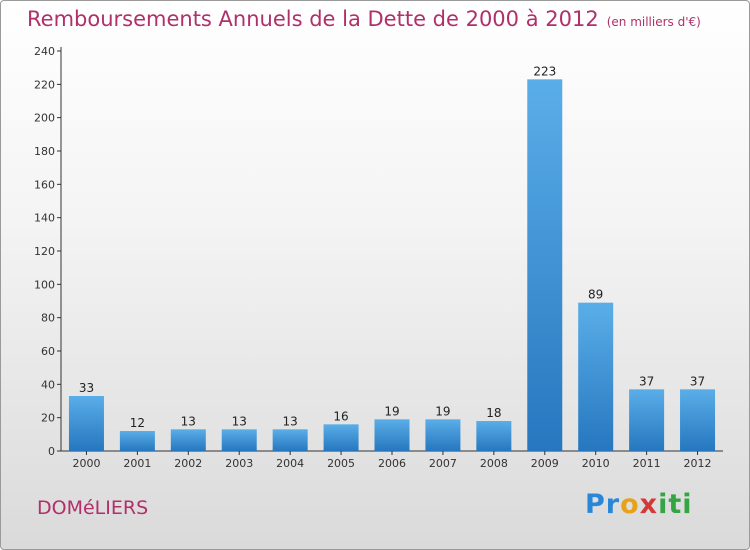 The width and height of the screenshot is (750, 550). I want to click on x-tick-label: 2006, so click(392, 463).